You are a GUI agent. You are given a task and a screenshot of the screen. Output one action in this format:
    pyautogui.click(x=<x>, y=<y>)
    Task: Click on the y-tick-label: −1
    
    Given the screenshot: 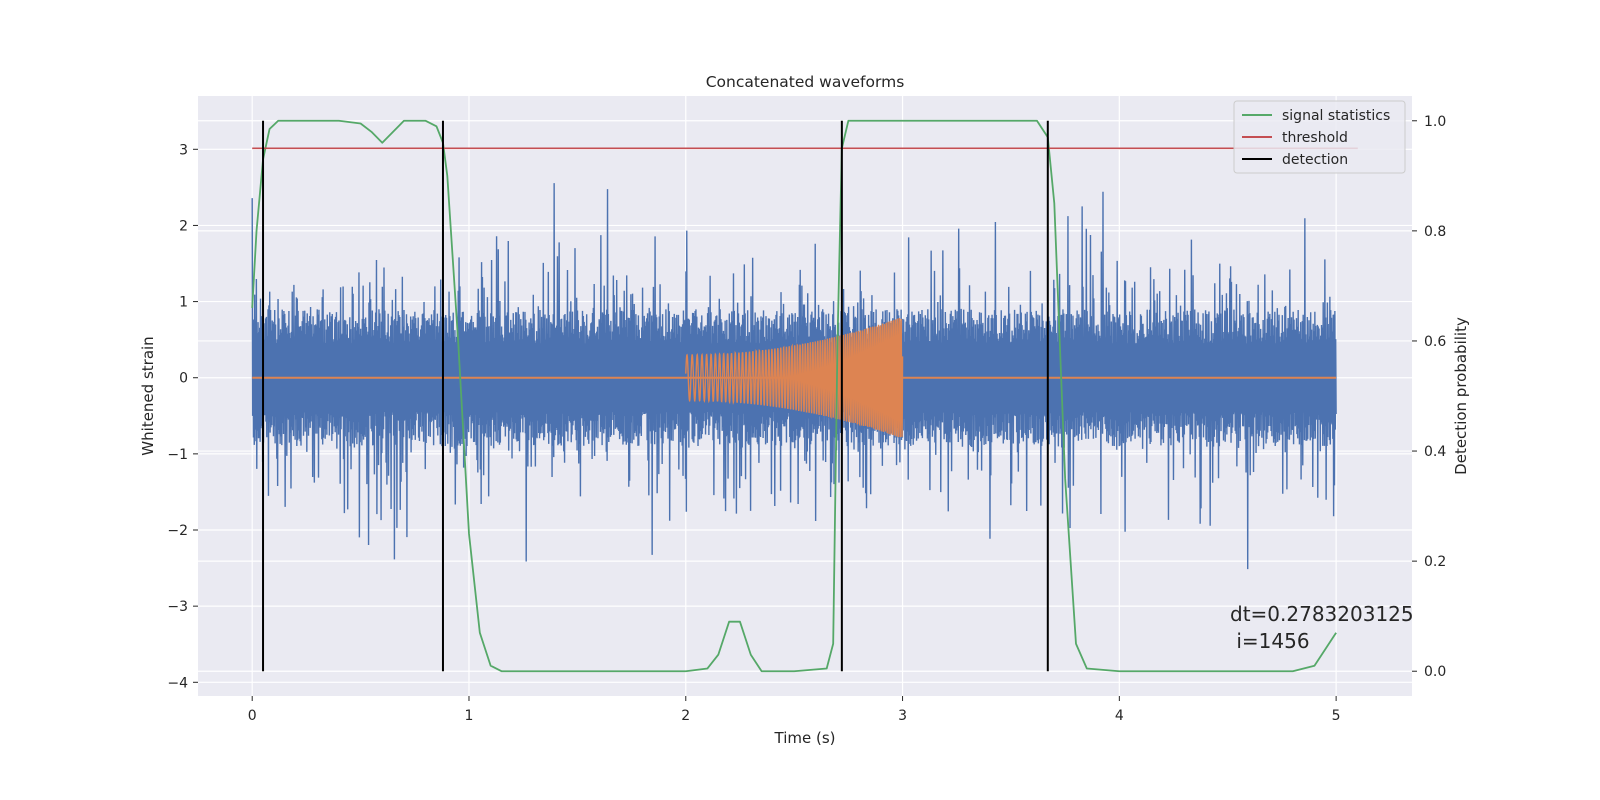 What is the action you would take?
    pyautogui.click(x=177, y=455)
    